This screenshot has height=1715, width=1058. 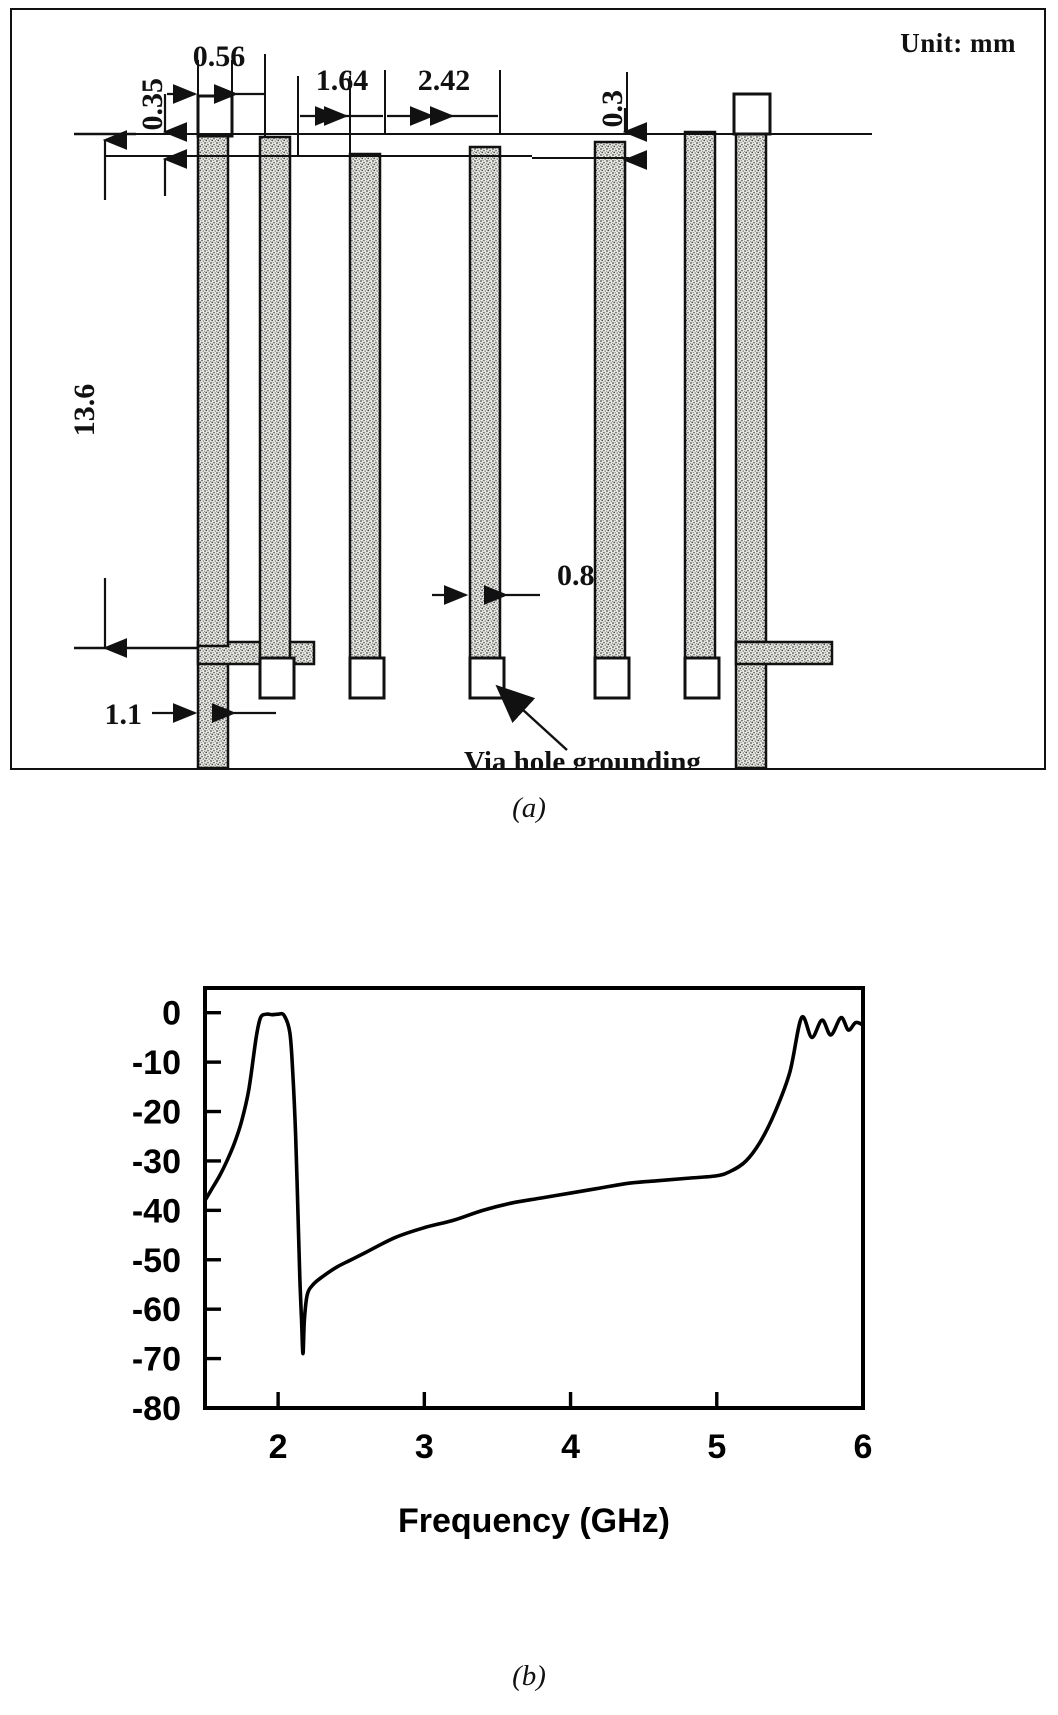 What do you see at coordinates (784, 704) in the screenshot?
I see `output-feed-line` at bounding box center [784, 704].